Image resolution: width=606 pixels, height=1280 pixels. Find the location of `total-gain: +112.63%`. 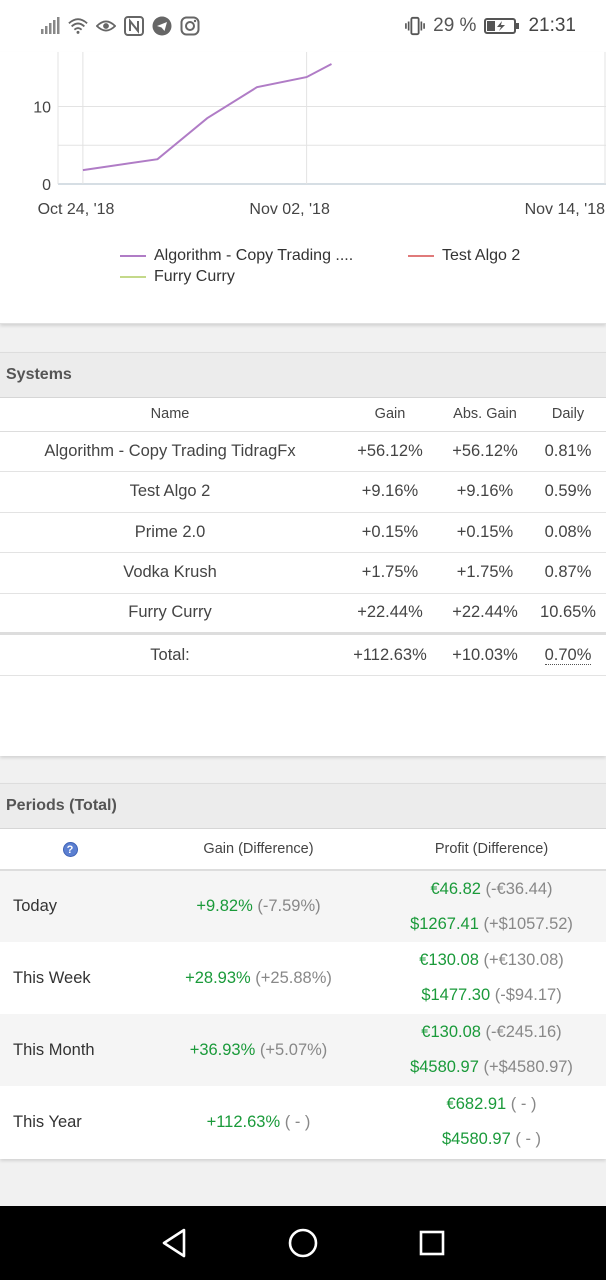

total-gain: +112.63% is located at coordinates (390, 654).